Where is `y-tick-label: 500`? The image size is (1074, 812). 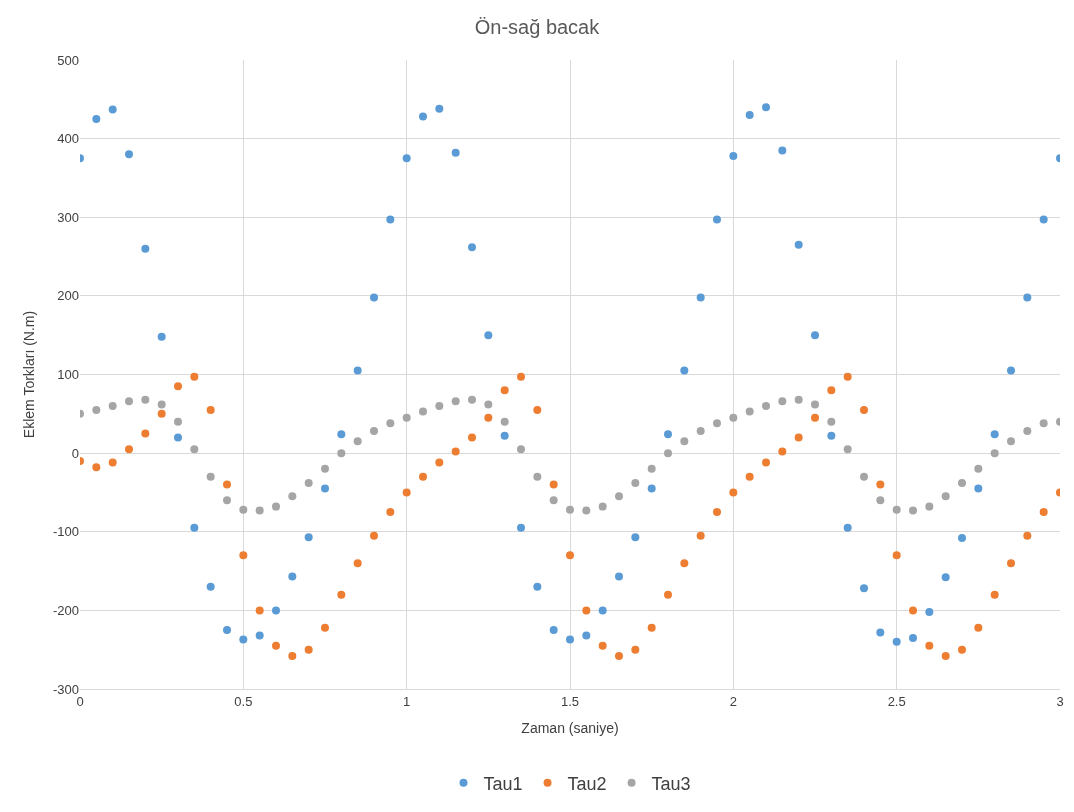
y-tick-label: 500 is located at coordinates (68, 60).